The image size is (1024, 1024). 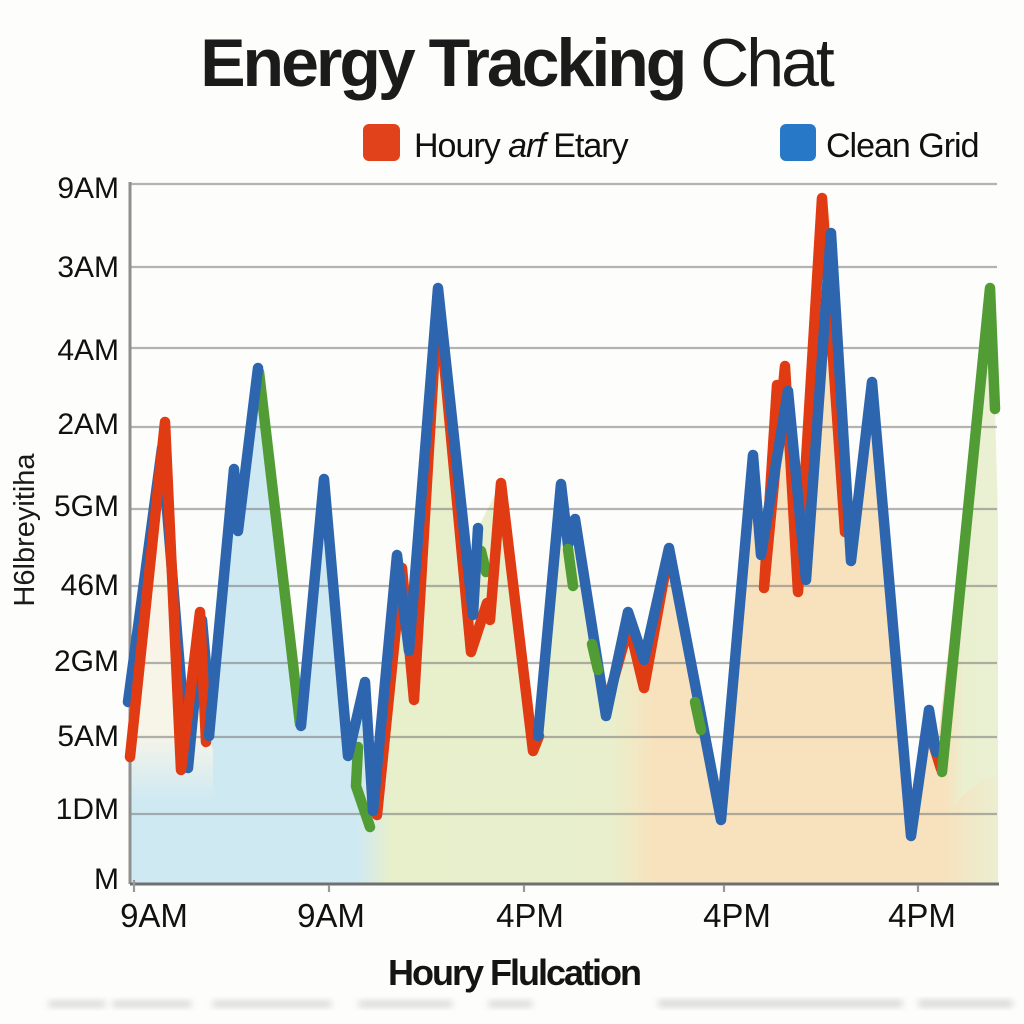 What do you see at coordinates (25, 530) in the screenshot?
I see `svg-text: H6lbreyitiha` at bounding box center [25, 530].